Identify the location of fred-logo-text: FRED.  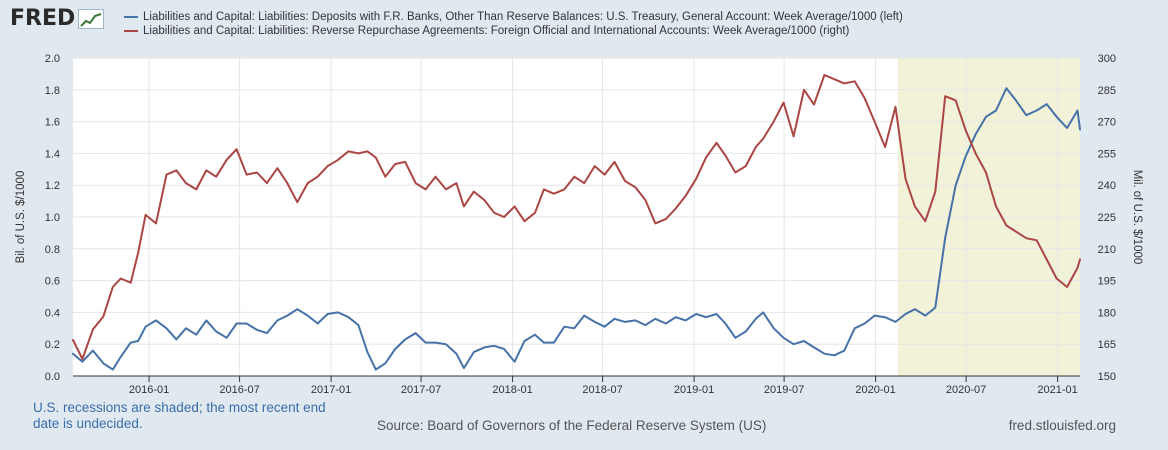
(43, 18).